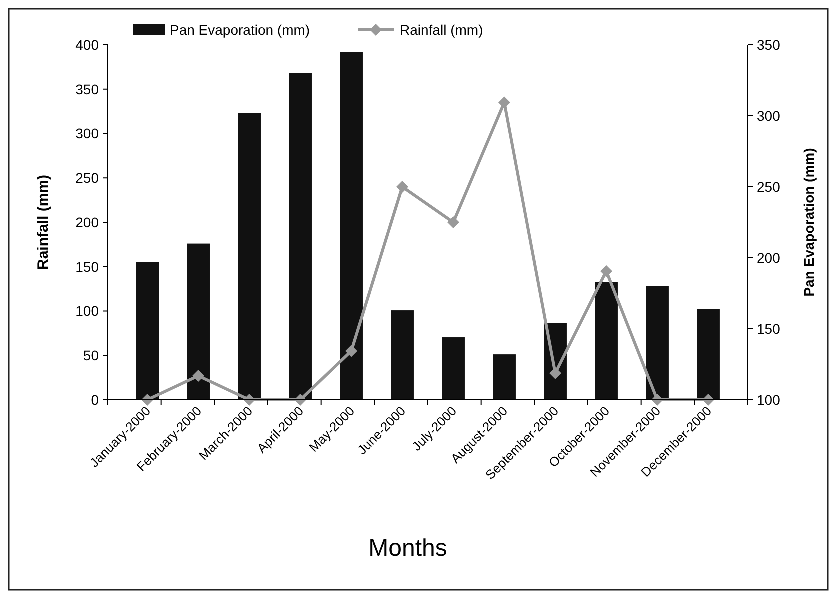 The height and width of the screenshot is (599, 837). What do you see at coordinates (88, 134) in the screenshot?
I see `y-tick-label: 300` at bounding box center [88, 134].